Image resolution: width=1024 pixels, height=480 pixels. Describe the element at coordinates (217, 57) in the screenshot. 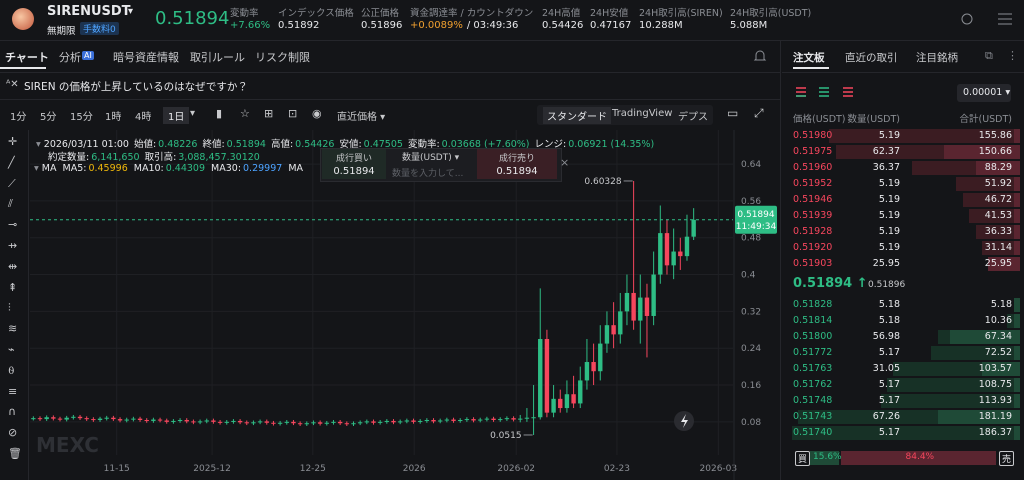

I see `chart-tab: 取引ルール` at that location.